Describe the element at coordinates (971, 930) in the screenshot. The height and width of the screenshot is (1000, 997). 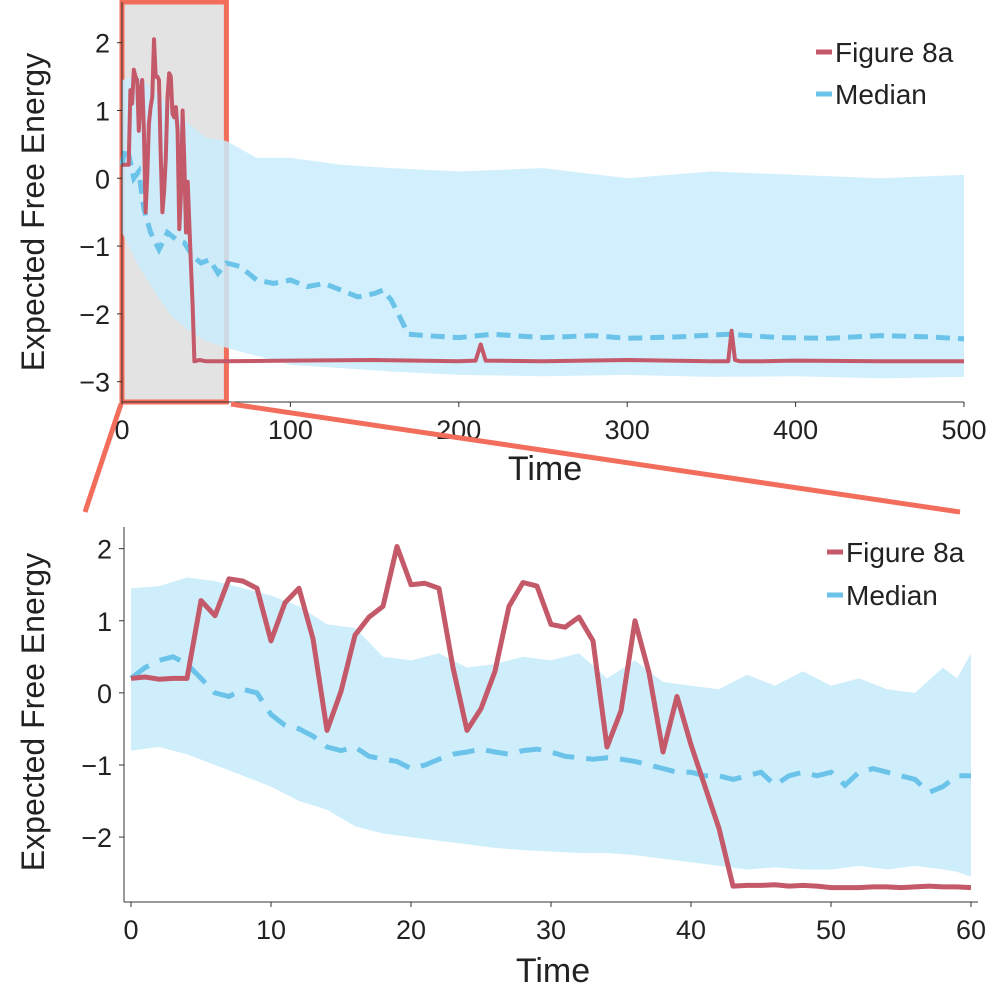
I see `x-tick-label: 60` at that location.